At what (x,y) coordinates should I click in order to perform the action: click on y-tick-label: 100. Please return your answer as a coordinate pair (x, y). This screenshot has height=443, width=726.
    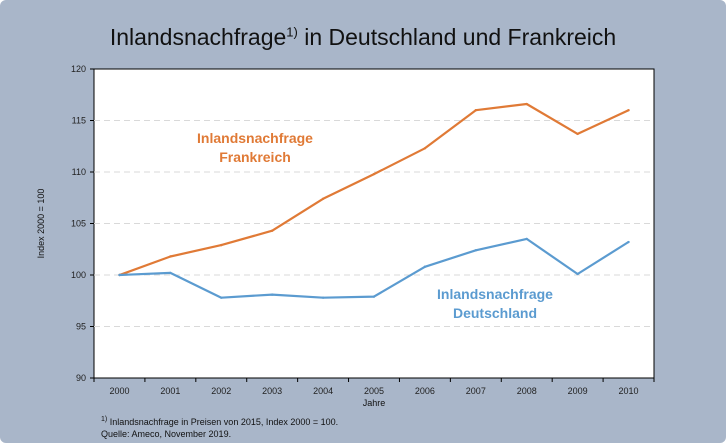
    Looking at the image, I should click on (78, 275).